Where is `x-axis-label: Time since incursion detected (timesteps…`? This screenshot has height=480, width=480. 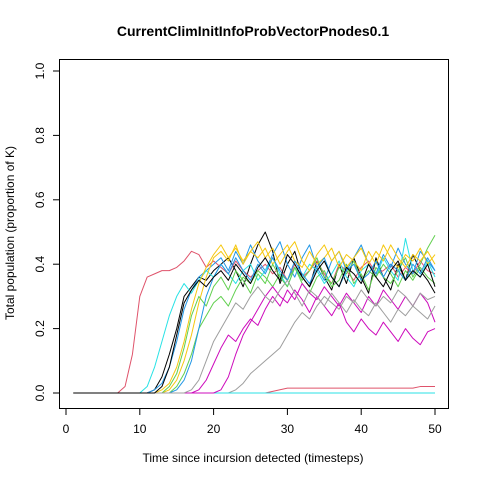 x-axis-label: Time since incursion detected (timesteps… is located at coordinates (253, 458).